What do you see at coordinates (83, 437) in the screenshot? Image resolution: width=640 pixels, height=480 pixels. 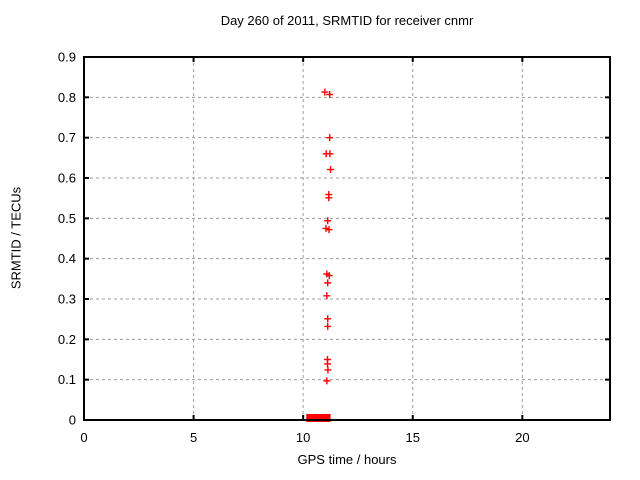 I see `x-tick-label: 0` at bounding box center [83, 437].